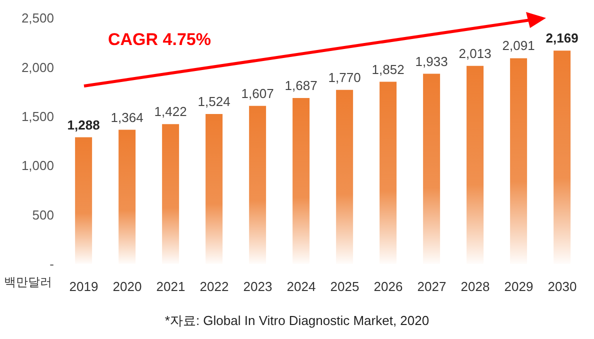 This screenshot has height=339, width=594. I want to click on x-tick-label: 2020, so click(127, 286).